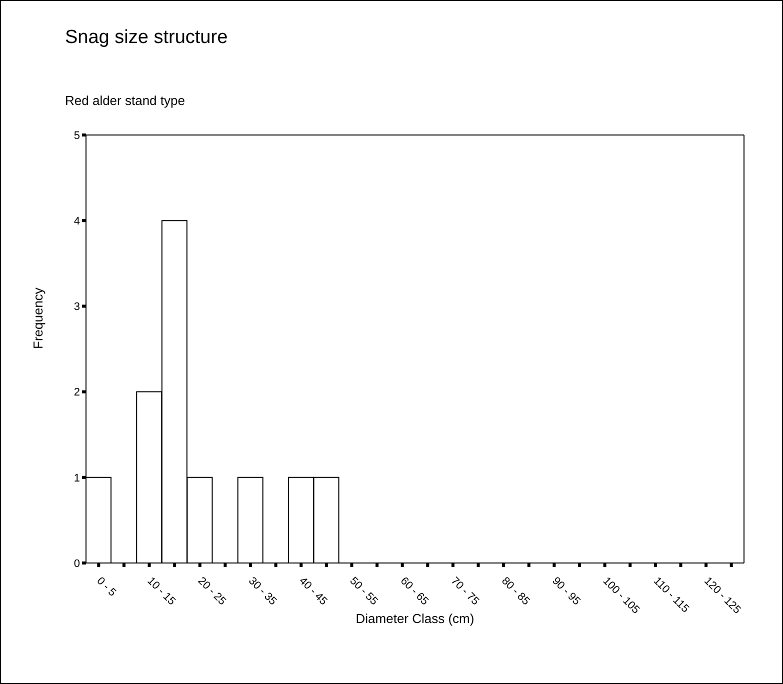 Image resolution: width=783 pixels, height=684 pixels. Describe the element at coordinates (262, 591) in the screenshot. I see `x-tick-label: 30 - 35` at that location.